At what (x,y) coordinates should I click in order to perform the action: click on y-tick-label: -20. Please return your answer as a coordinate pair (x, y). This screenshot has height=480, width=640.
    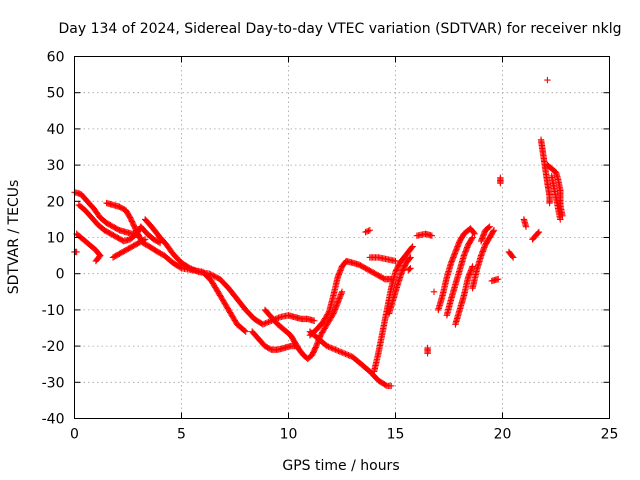
    Looking at the image, I should click on (53, 347).